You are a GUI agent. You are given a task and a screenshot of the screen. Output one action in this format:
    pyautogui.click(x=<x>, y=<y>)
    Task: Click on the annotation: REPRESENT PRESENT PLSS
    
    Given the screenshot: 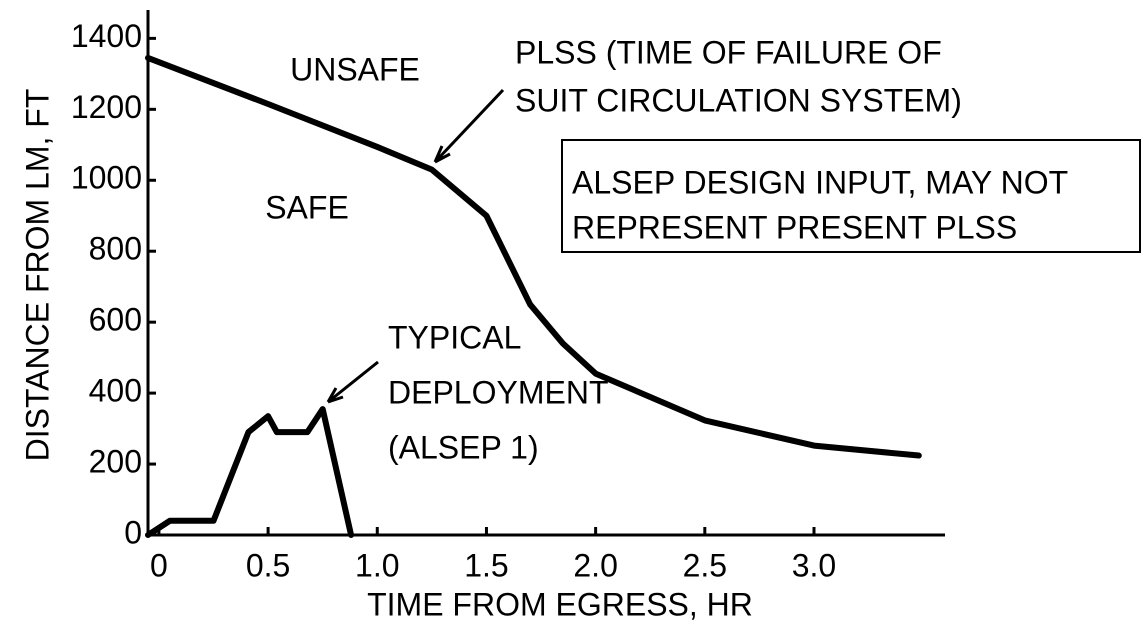 What is the action you would take?
    pyautogui.click(x=794, y=227)
    